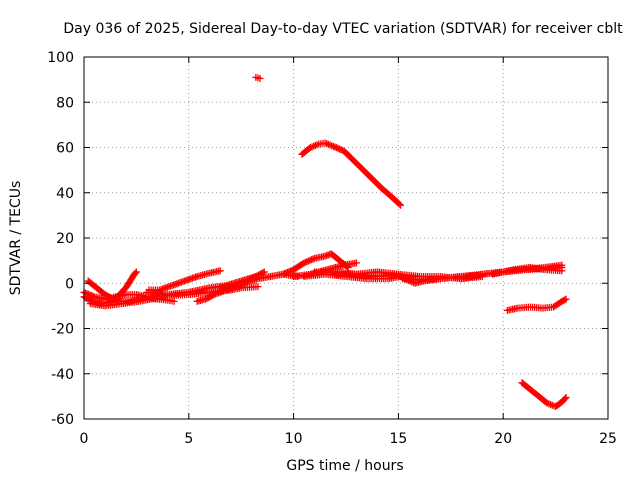 This screenshot has width=640, height=480. I want to click on x-tick-label: 5, so click(188, 439).